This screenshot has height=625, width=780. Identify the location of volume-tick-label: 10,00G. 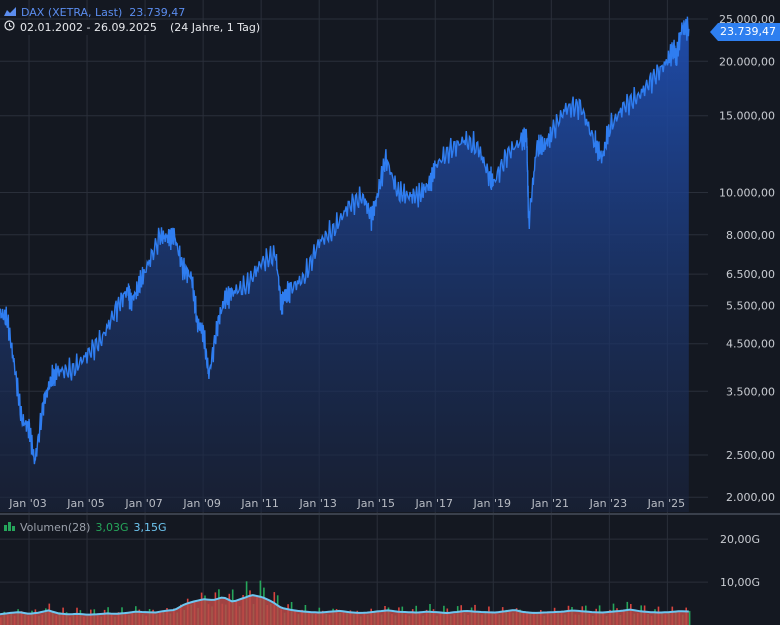
(740, 582).